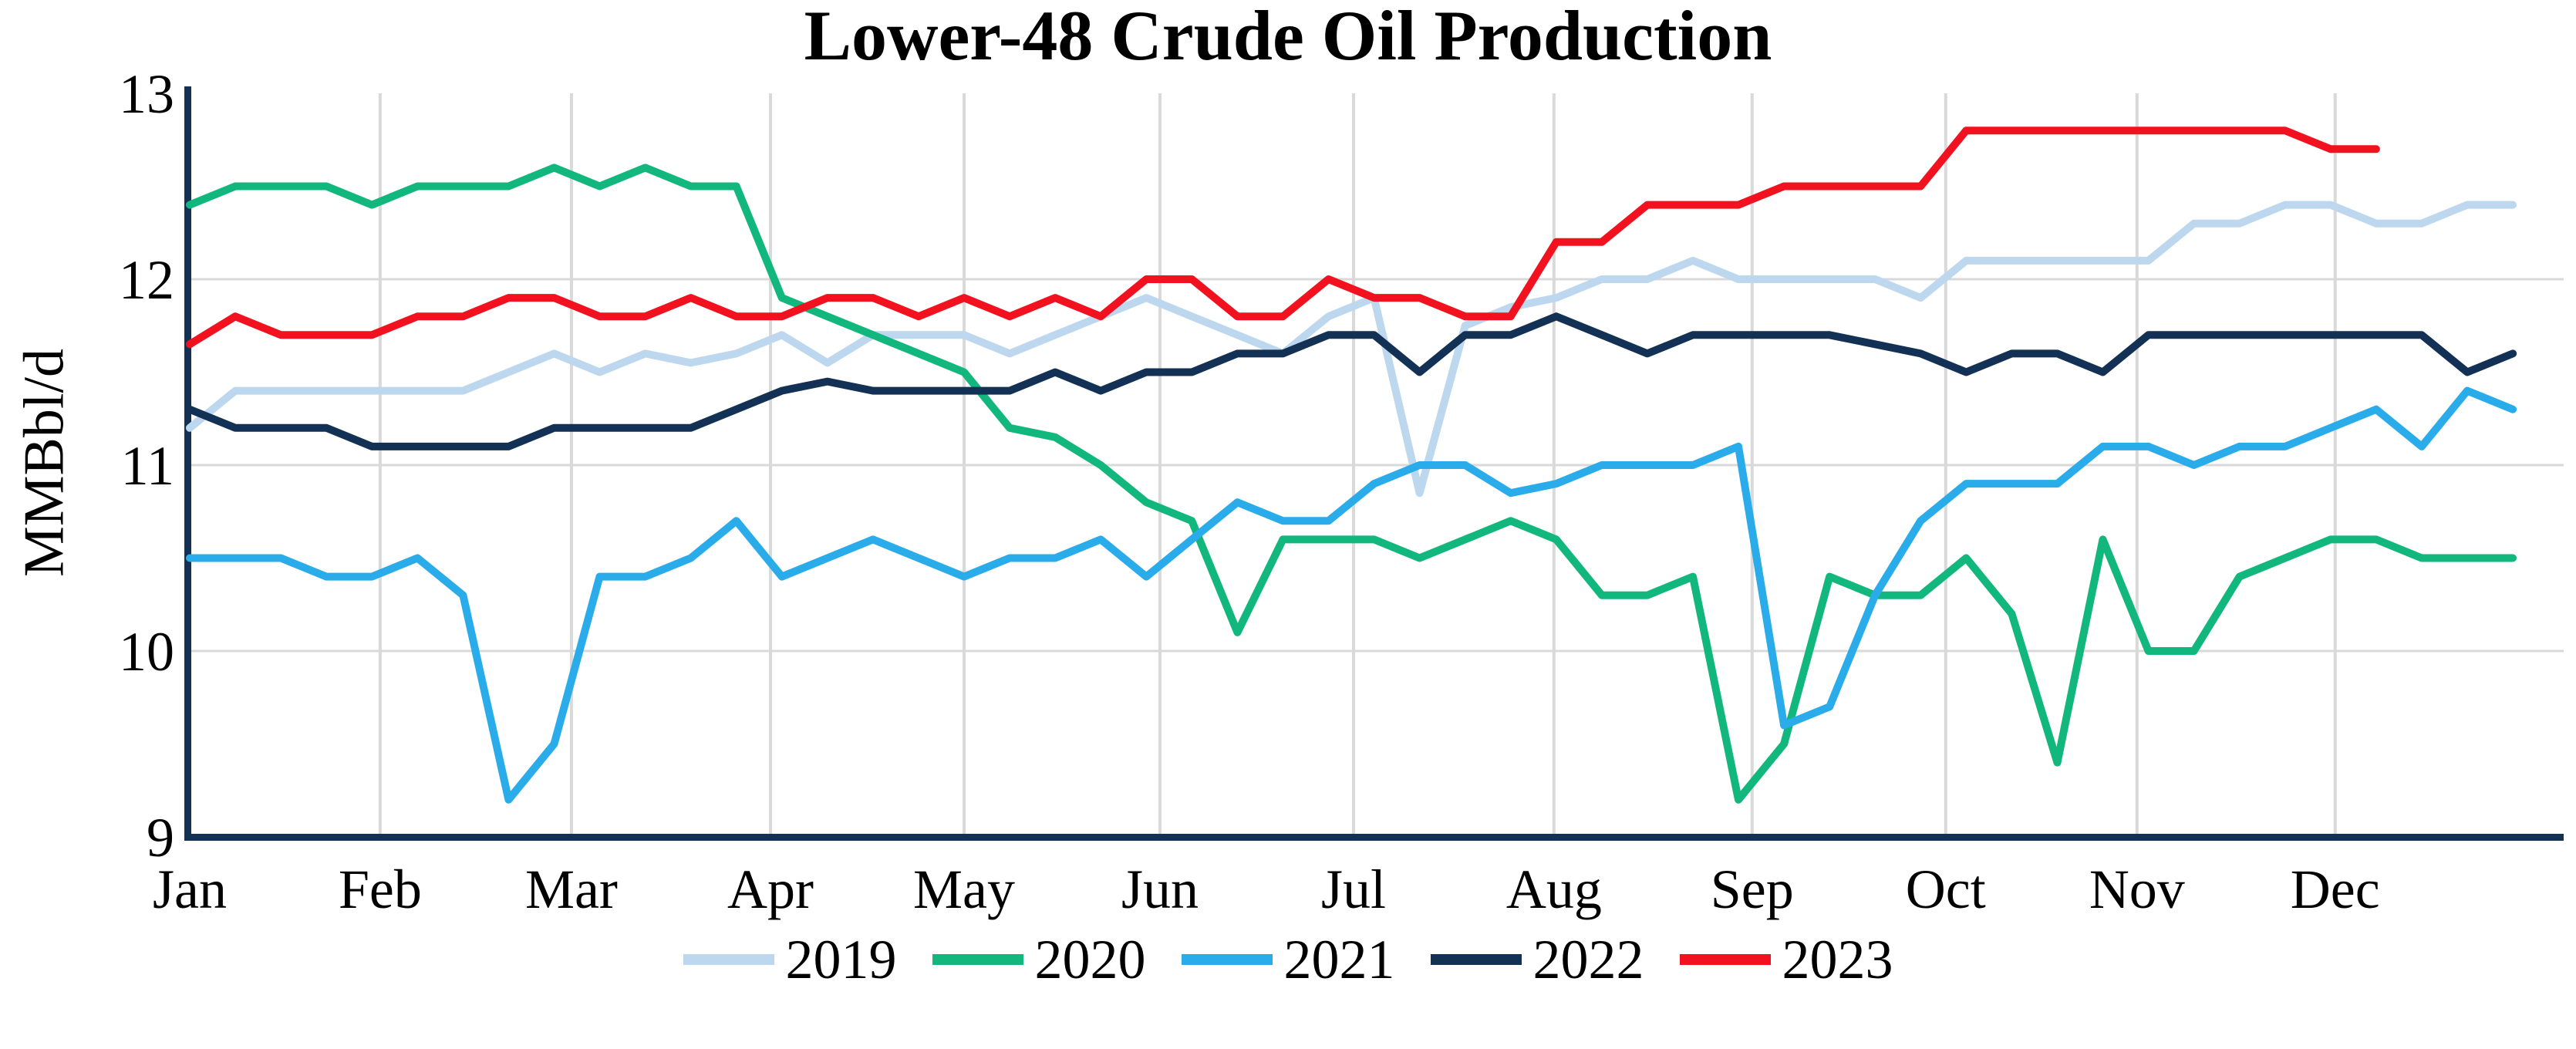 This screenshot has width=2576, height=1049. I want to click on legend-label-2020: 2020, so click(1090, 959).